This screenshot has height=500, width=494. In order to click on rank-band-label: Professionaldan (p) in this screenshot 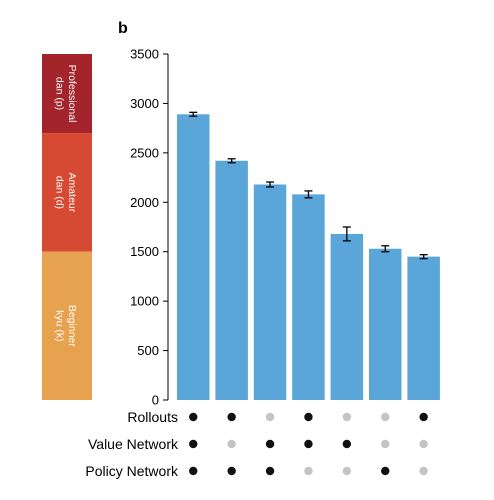, I will do `click(66, 94)`.